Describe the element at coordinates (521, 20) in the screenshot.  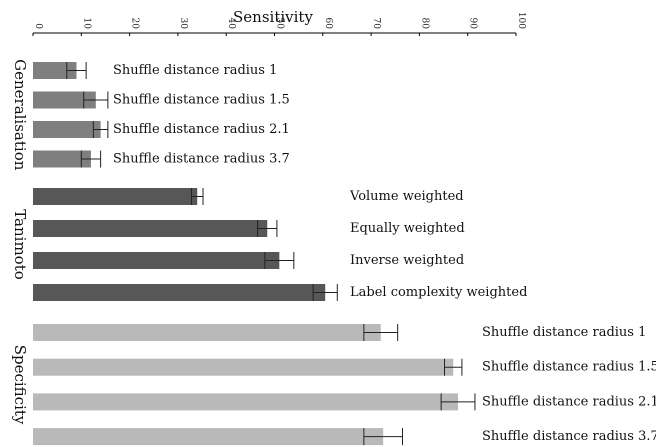
I see `x-tick-label: 100` at that location.